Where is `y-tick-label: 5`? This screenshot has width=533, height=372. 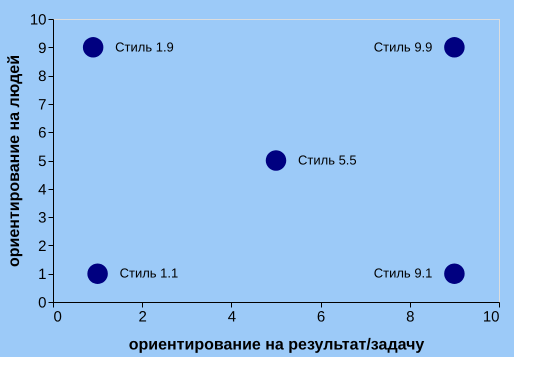
y-tick-label: 5 is located at coordinates (42, 161).